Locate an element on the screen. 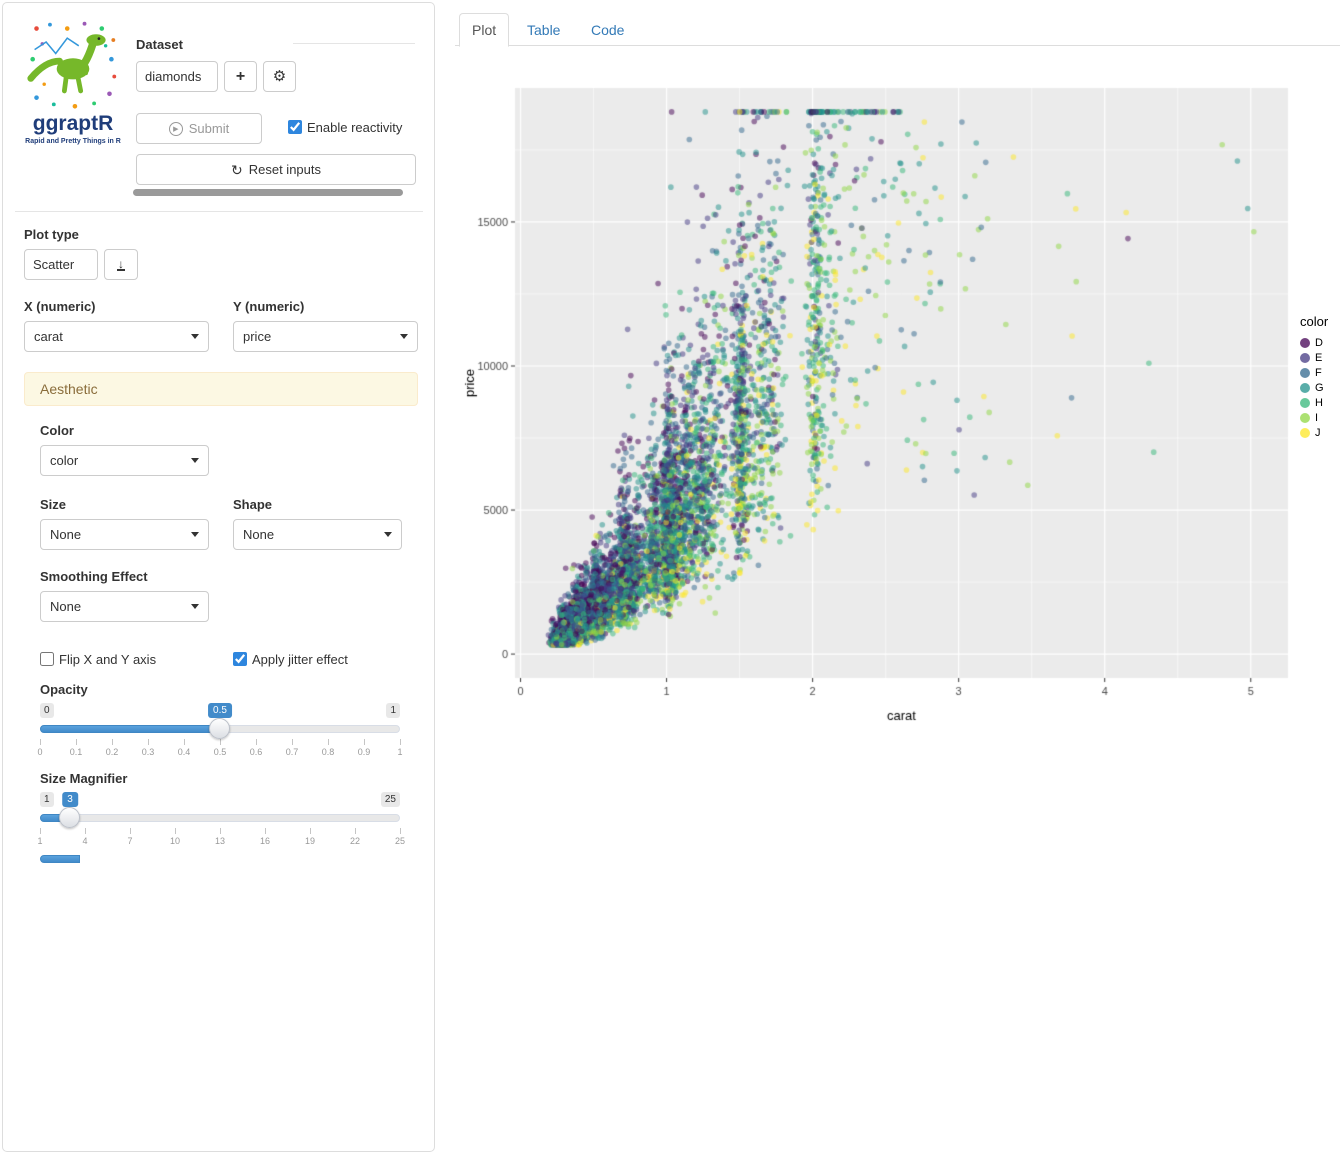  slider-tick-label: 0.5 is located at coordinates (220, 752).